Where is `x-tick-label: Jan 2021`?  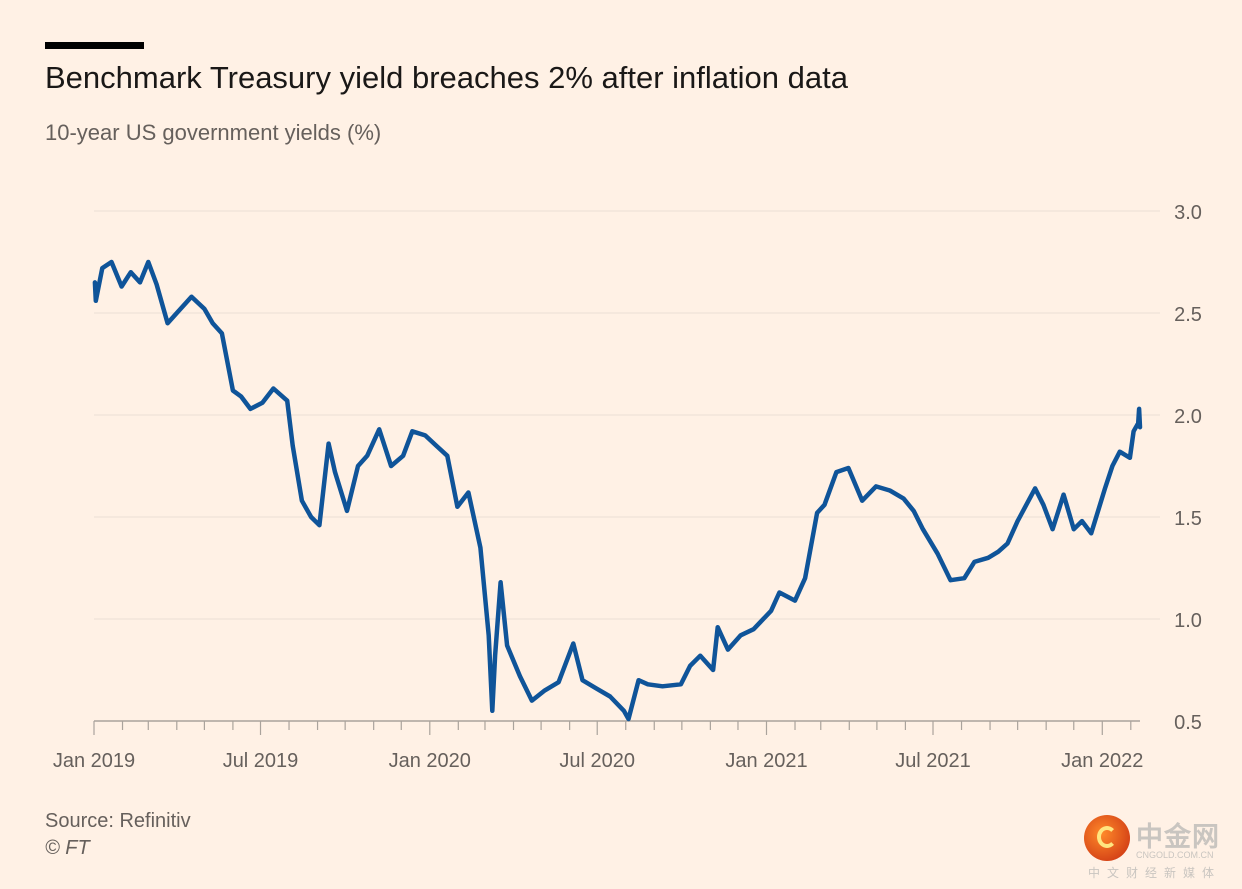
x-tick-label: Jan 2021 is located at coordinates (766, 761).